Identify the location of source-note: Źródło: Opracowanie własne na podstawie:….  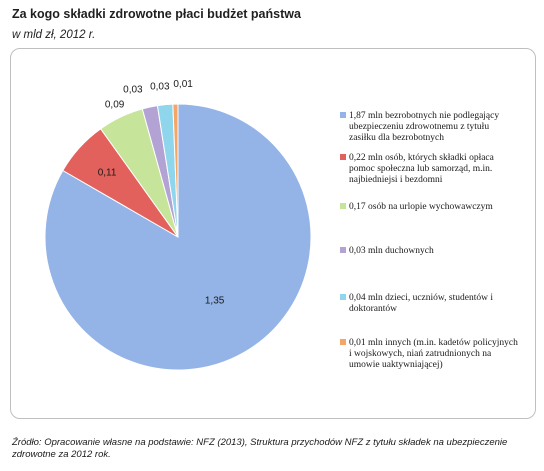
(260, 448).